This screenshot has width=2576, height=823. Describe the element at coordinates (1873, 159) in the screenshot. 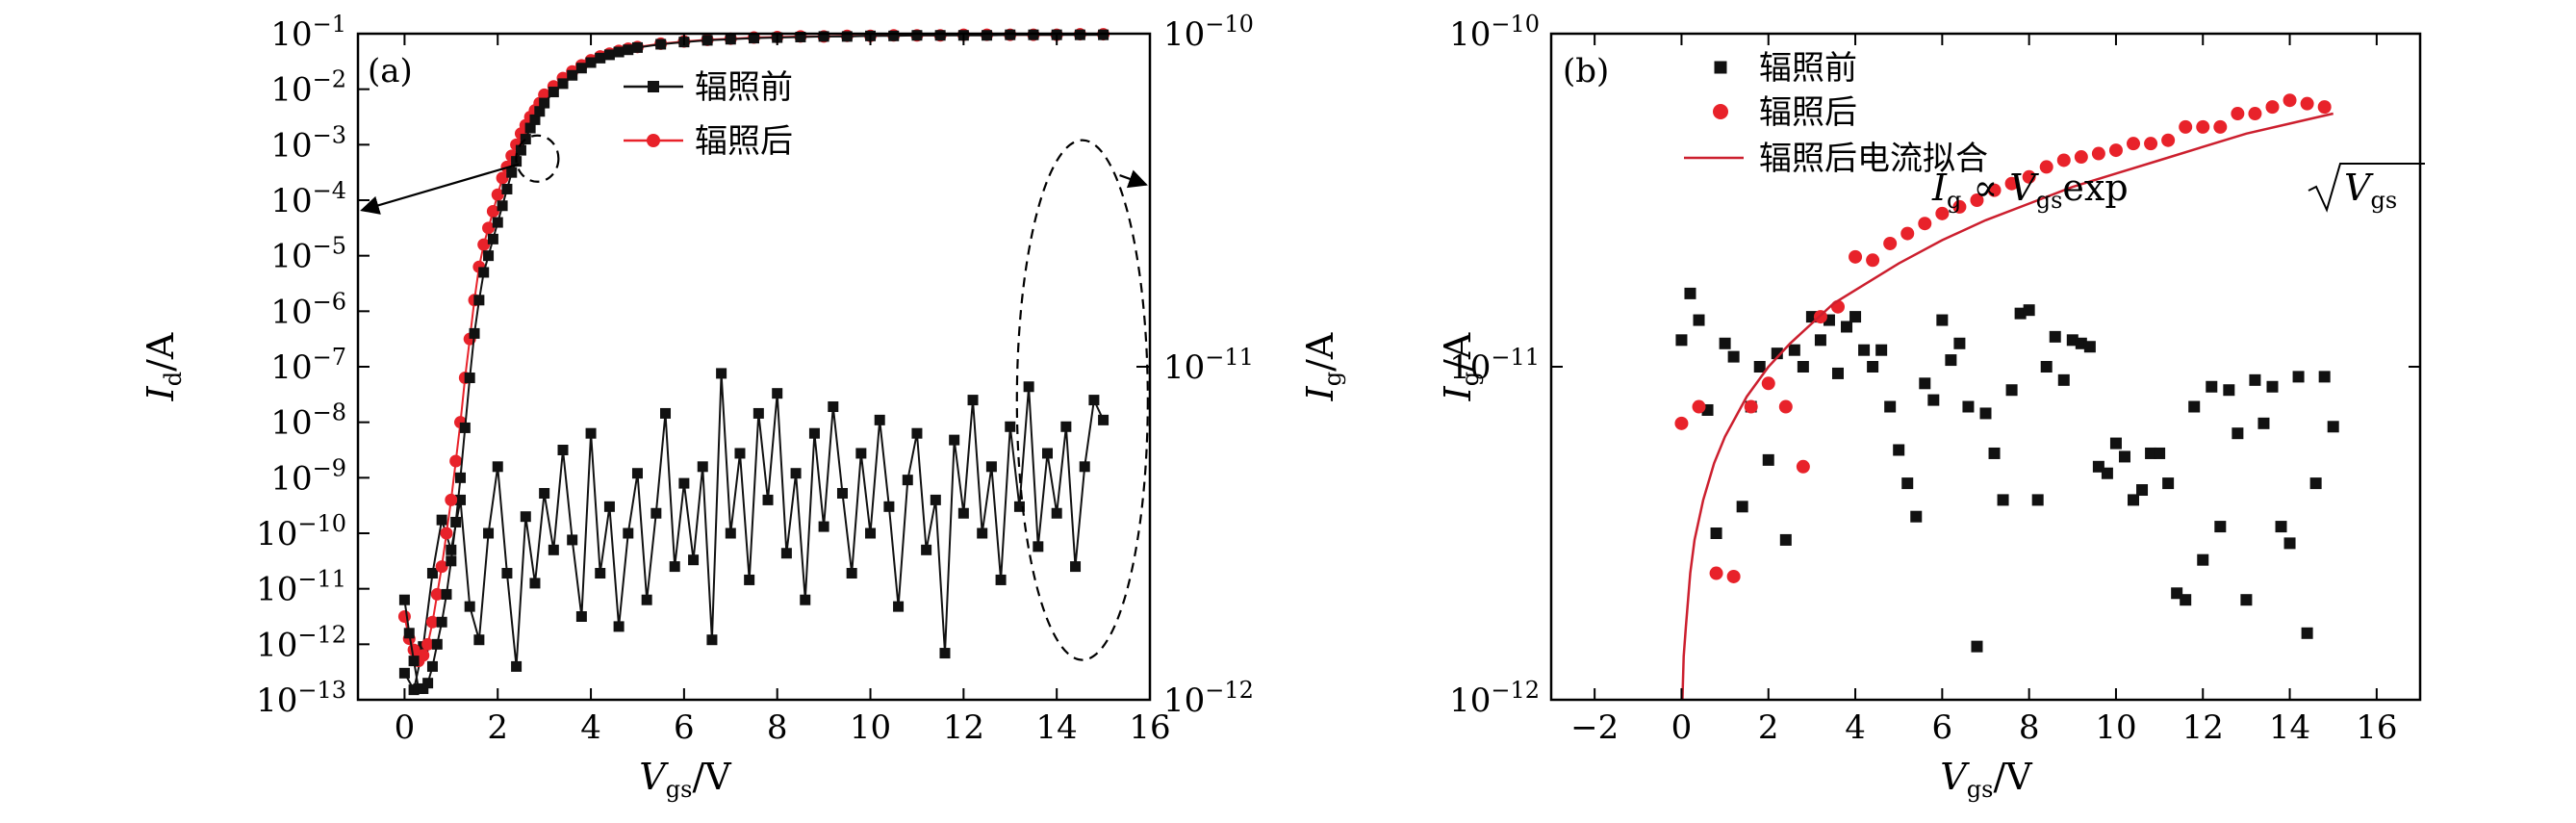

I see `legend-label-fit: 辐照后电流拟合` at that location.